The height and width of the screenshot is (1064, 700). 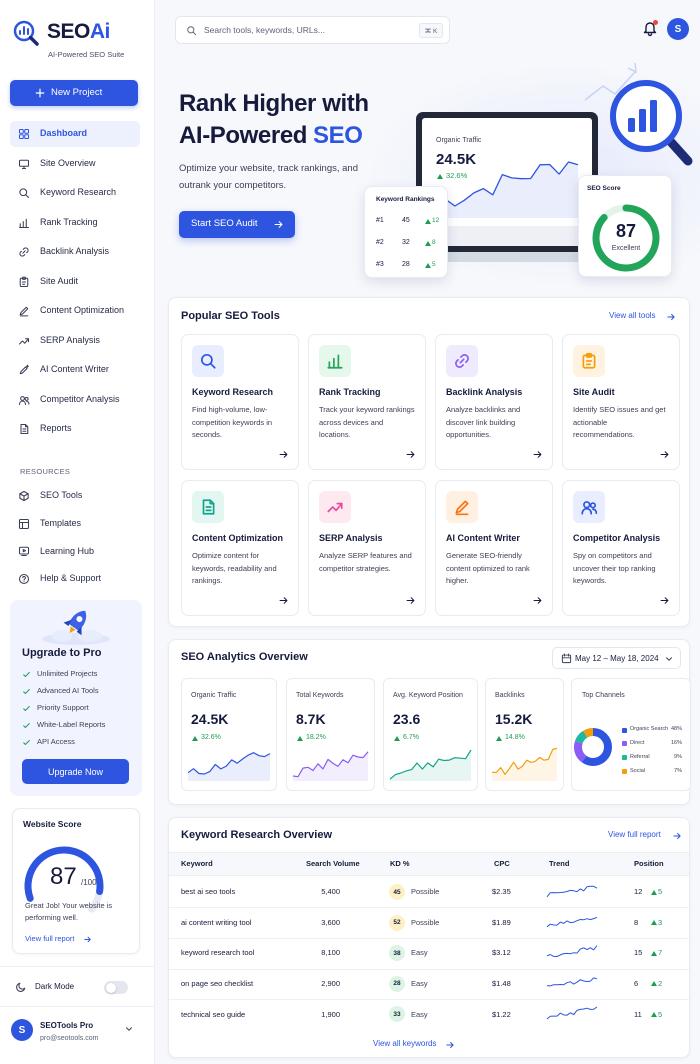 I want to click on metric-sparkline-area, so click(x=330, y=766).